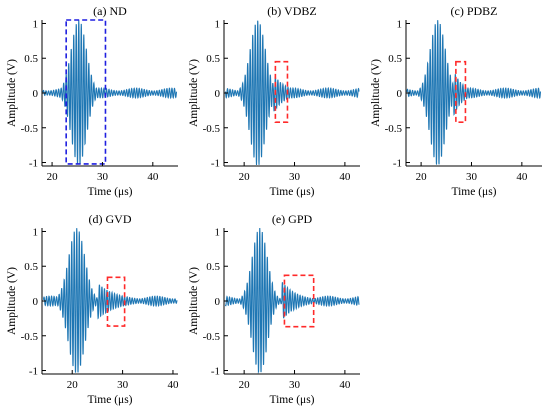 The height and width of the screenshot is (409, 550). I want to click on panel-title: (e) GPD, so click(292, 219).